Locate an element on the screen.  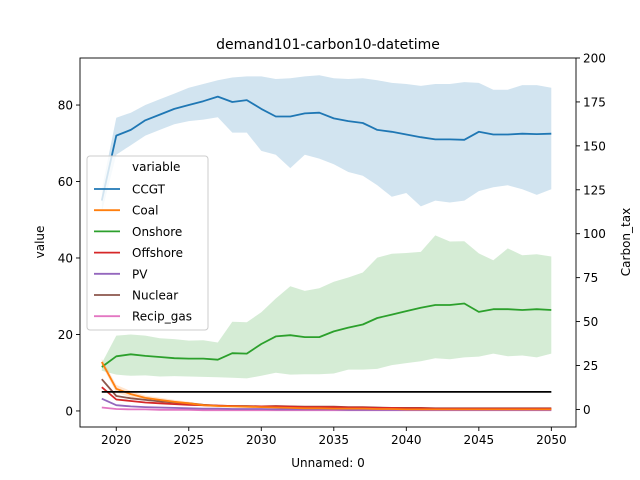
x-tick-label: 2035 is located at coordinates (334, 440).